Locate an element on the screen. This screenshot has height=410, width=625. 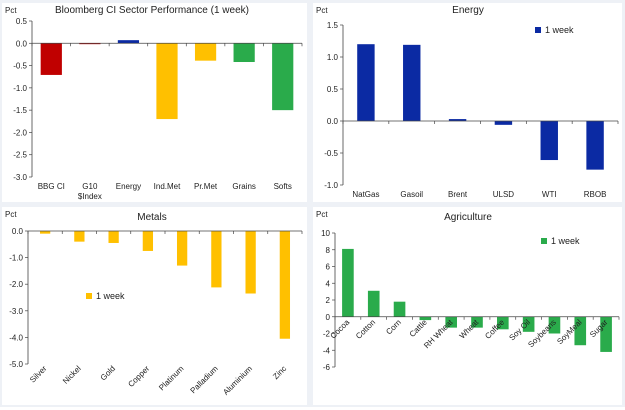
x-tick-label-line: Pr.Met is located at coordinates (206, 186).